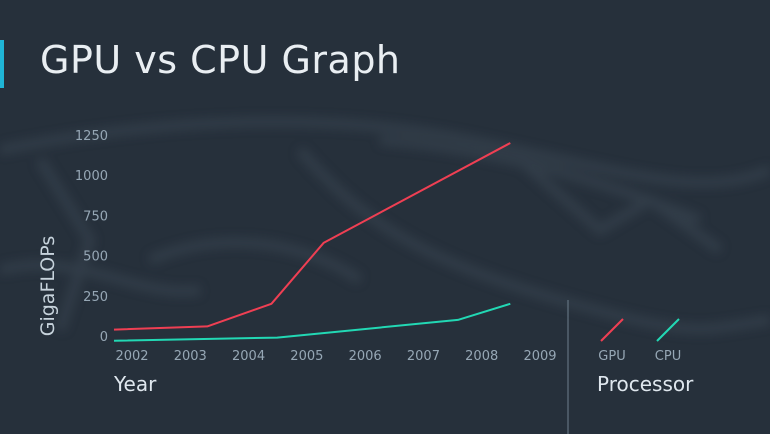 Image resolution: width=770 pixels, height=434 pixels. Describe the element at coordinates (91, 136) in the screenshot. I see `y-tick-label: 1250` at that location.